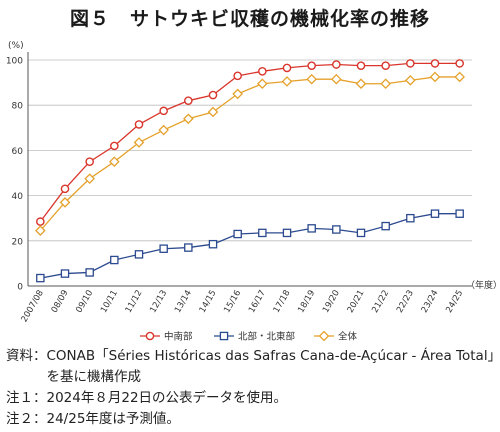  What do you see at coordinates (266, 337) in the screenshot?
I see `legend-label: 北部・北東部` at bounding box center [266, 337].